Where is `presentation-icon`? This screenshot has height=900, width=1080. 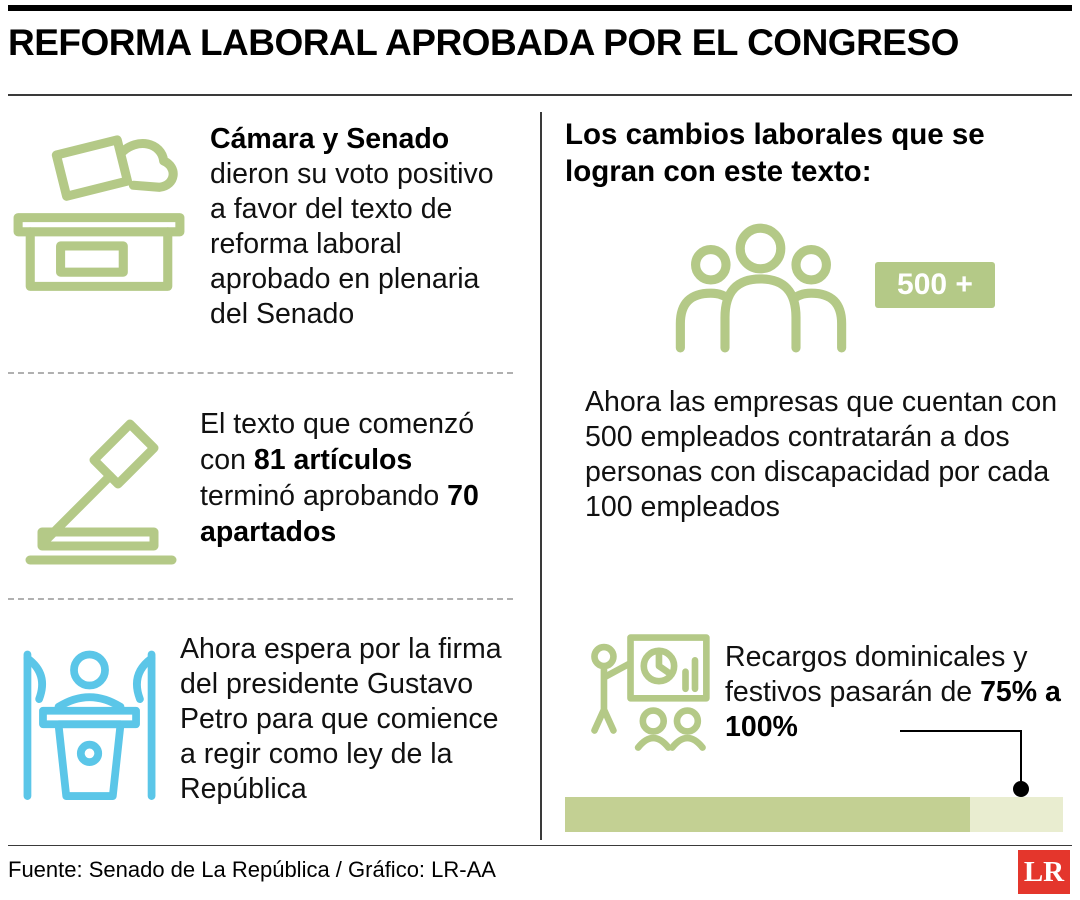
presentation-icon is located at coordinates (649, 694).